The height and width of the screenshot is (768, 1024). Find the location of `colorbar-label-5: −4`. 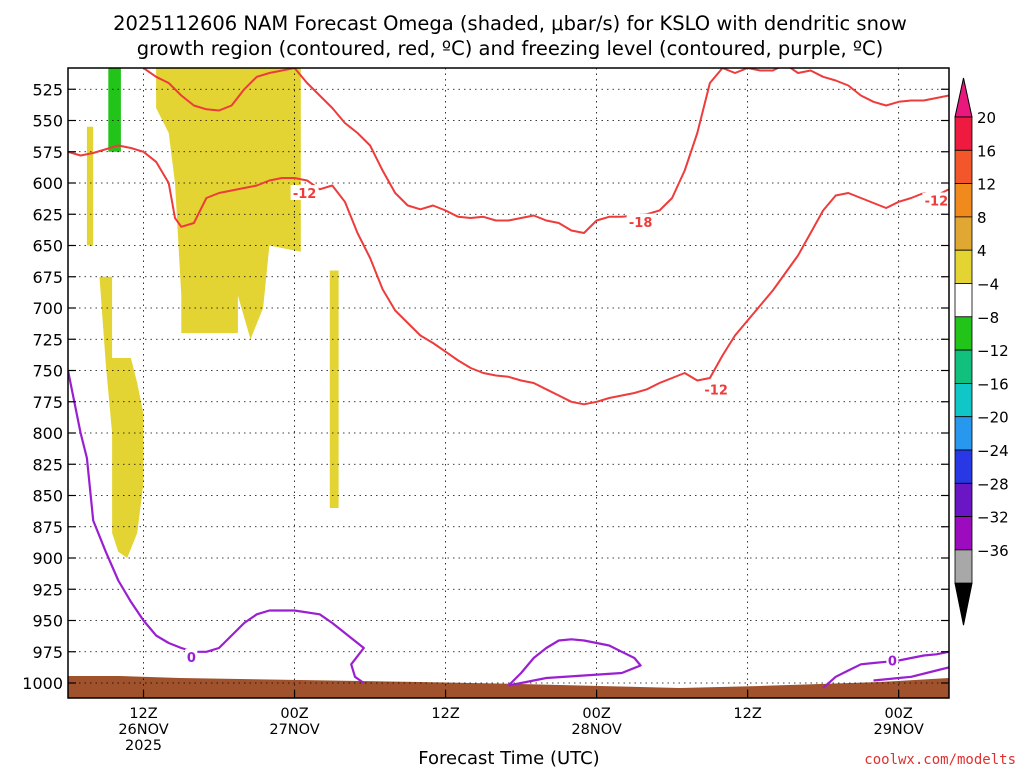

colorbar-label-5: −4 is located at coordinates (988, 285).